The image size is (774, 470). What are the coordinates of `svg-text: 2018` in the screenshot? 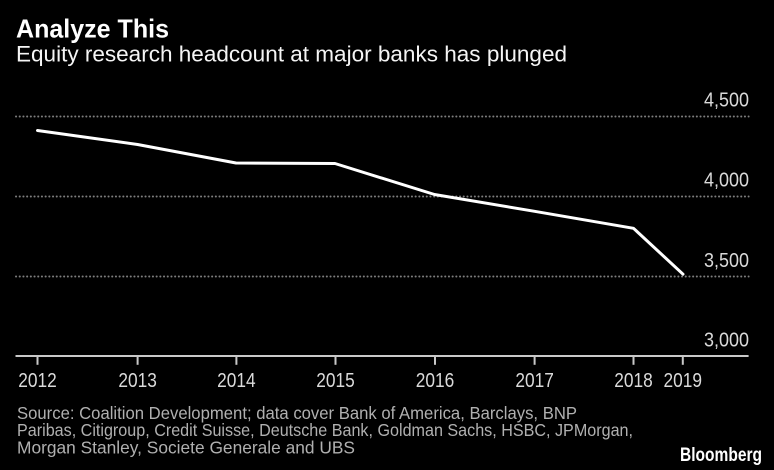 It's located at (633, 381).